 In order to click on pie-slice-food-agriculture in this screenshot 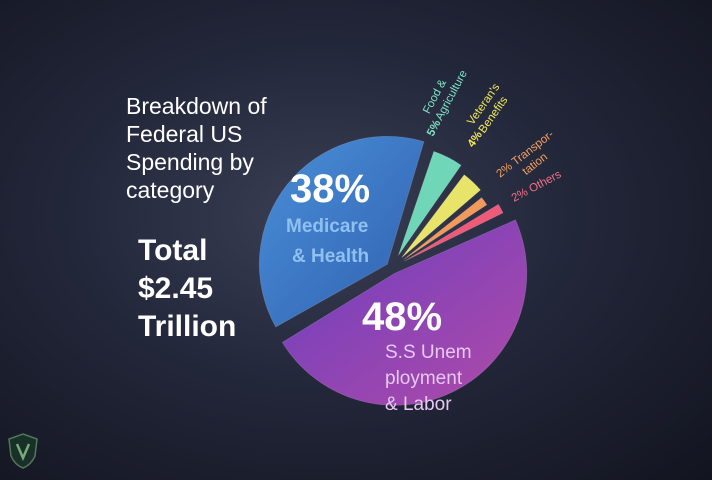, I will do `click(429, 203)`.